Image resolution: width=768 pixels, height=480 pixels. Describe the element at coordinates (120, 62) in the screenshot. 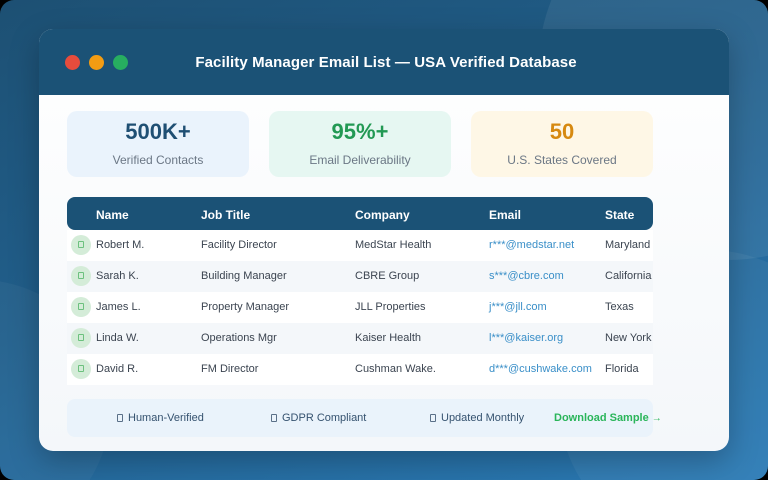

I see `maximize-window-button` at that location.